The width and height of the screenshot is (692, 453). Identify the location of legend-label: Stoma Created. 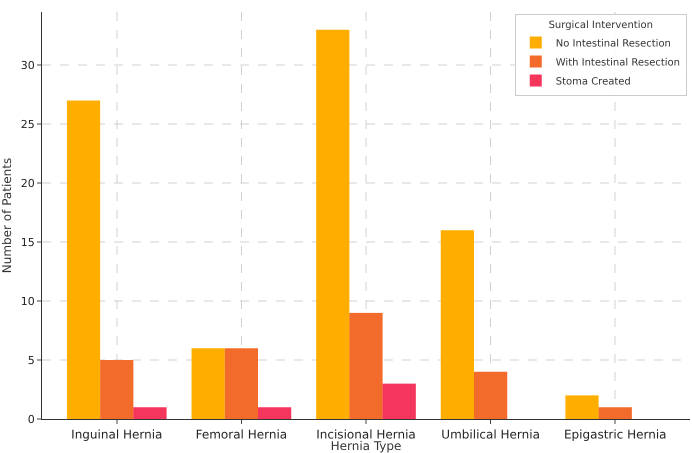
(593, 82).